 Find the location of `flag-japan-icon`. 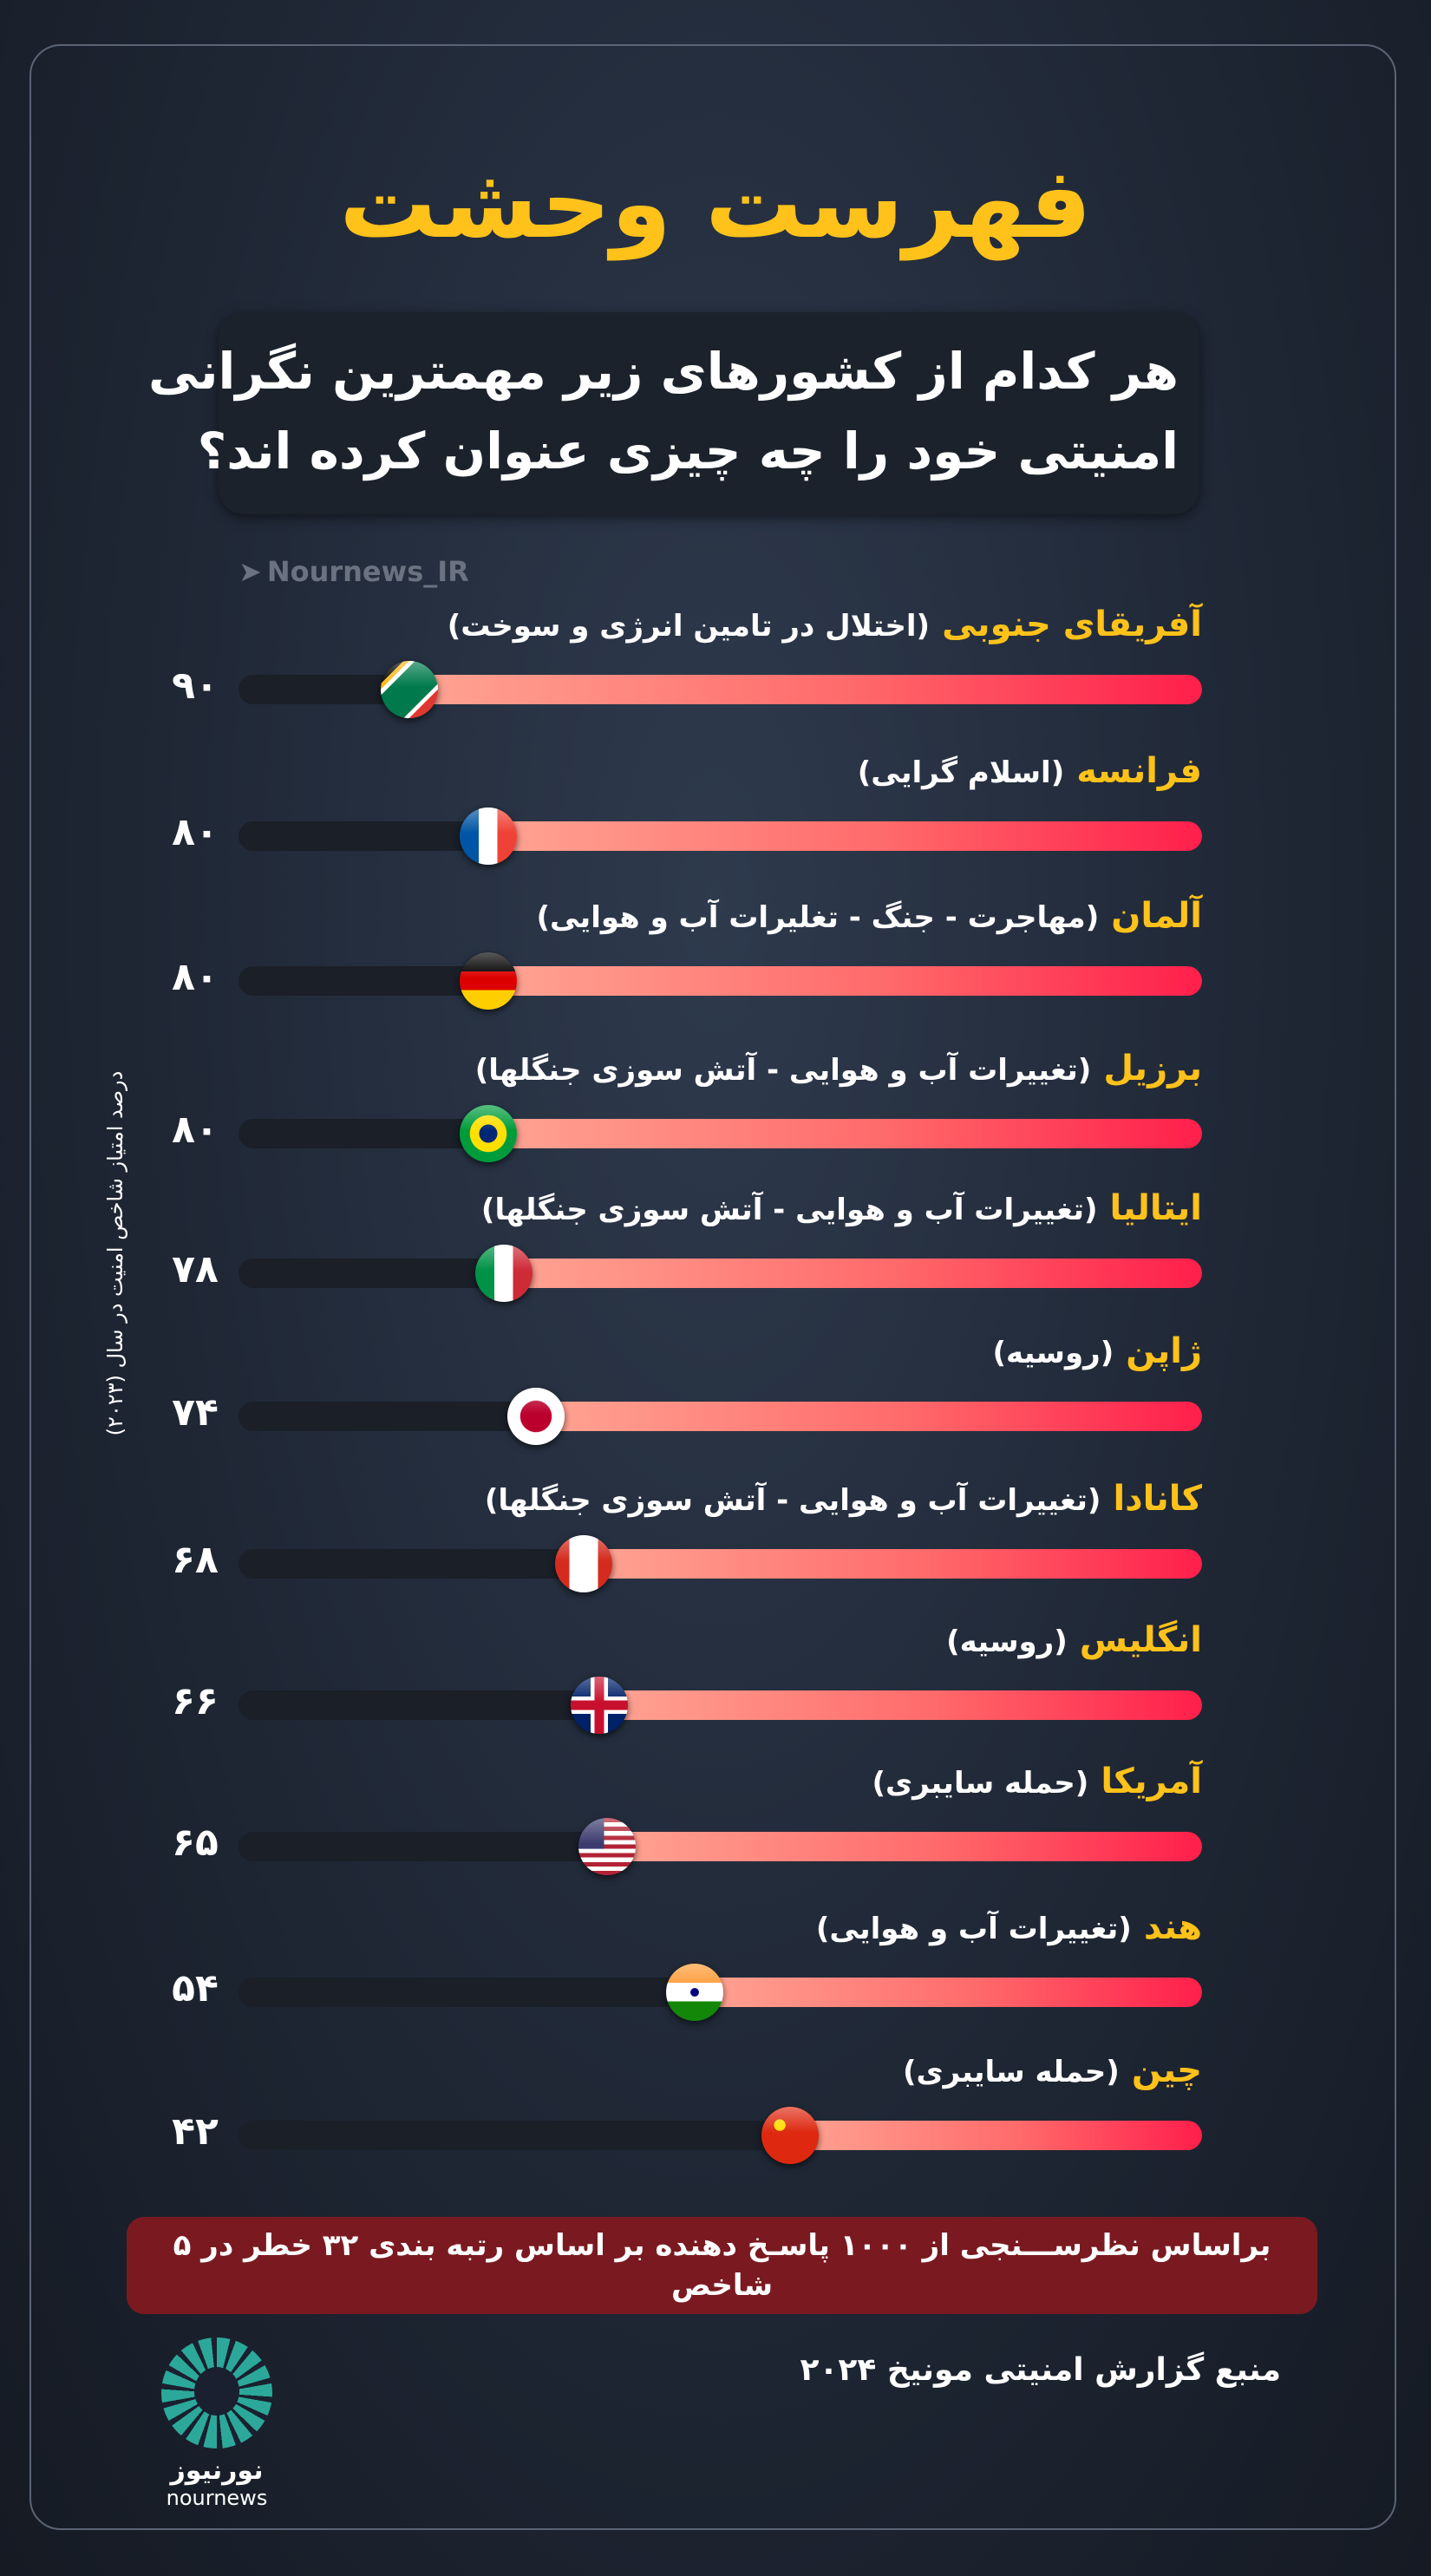

flag-japan-icon is located at coordinates (535, 1416).